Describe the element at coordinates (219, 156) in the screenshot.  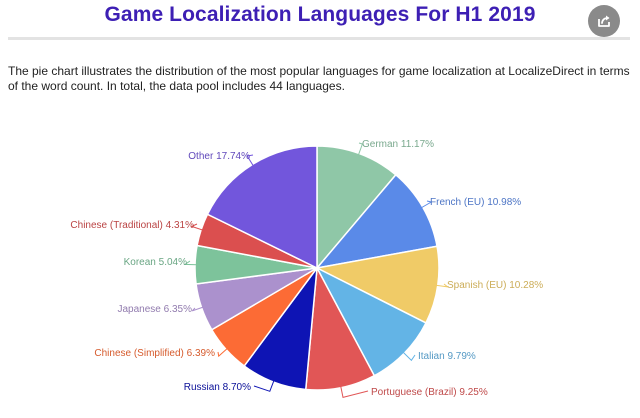
I see `slice-label: Other 17.74%` at that location.